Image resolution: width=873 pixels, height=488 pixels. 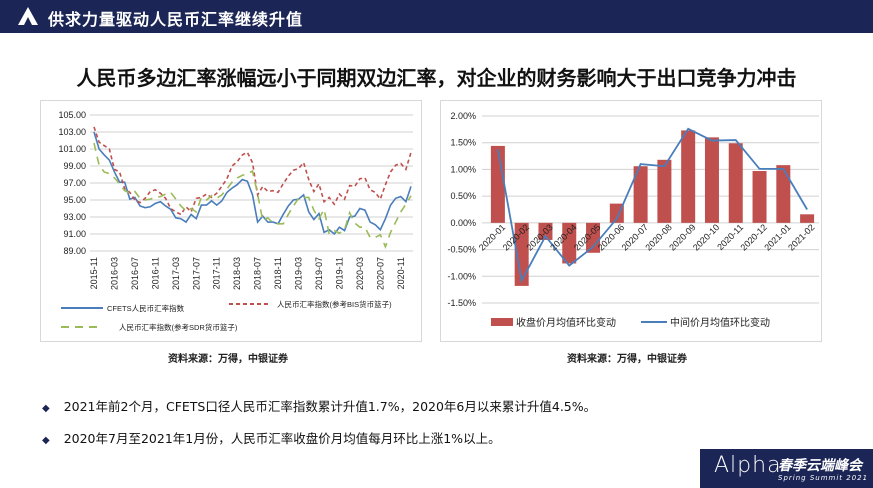 What do you see at coordinates (155, 273) in the screenshot?
I see `x-tick-label: 2016-11` at bounding box center [155, 273].